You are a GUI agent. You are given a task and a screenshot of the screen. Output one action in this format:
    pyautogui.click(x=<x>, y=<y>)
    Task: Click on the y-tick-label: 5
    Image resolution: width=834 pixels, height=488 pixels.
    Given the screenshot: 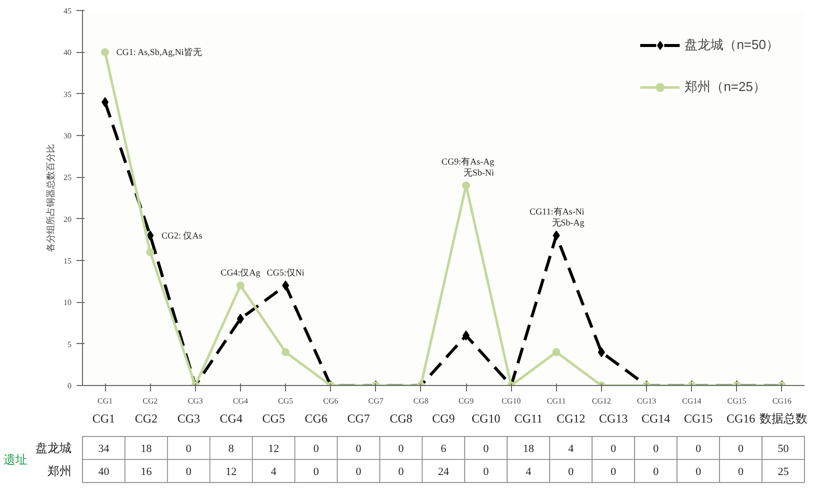 What is the action you would take?
    pyautogui.click(x=70, y=344)
    